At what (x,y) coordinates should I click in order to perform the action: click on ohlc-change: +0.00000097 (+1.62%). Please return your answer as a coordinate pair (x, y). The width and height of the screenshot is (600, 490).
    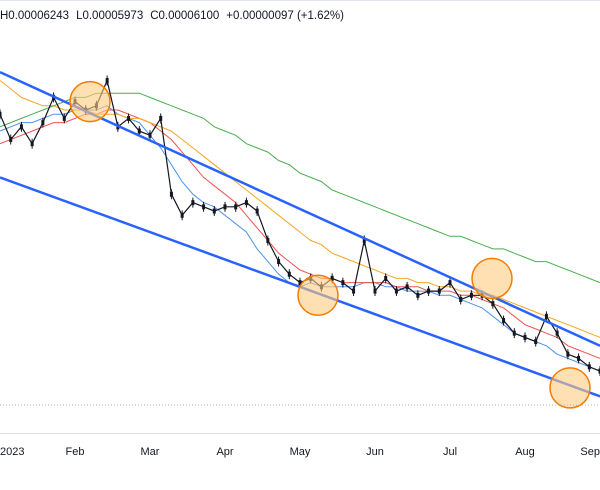
    Looking at the image, I should click on (285, 16).